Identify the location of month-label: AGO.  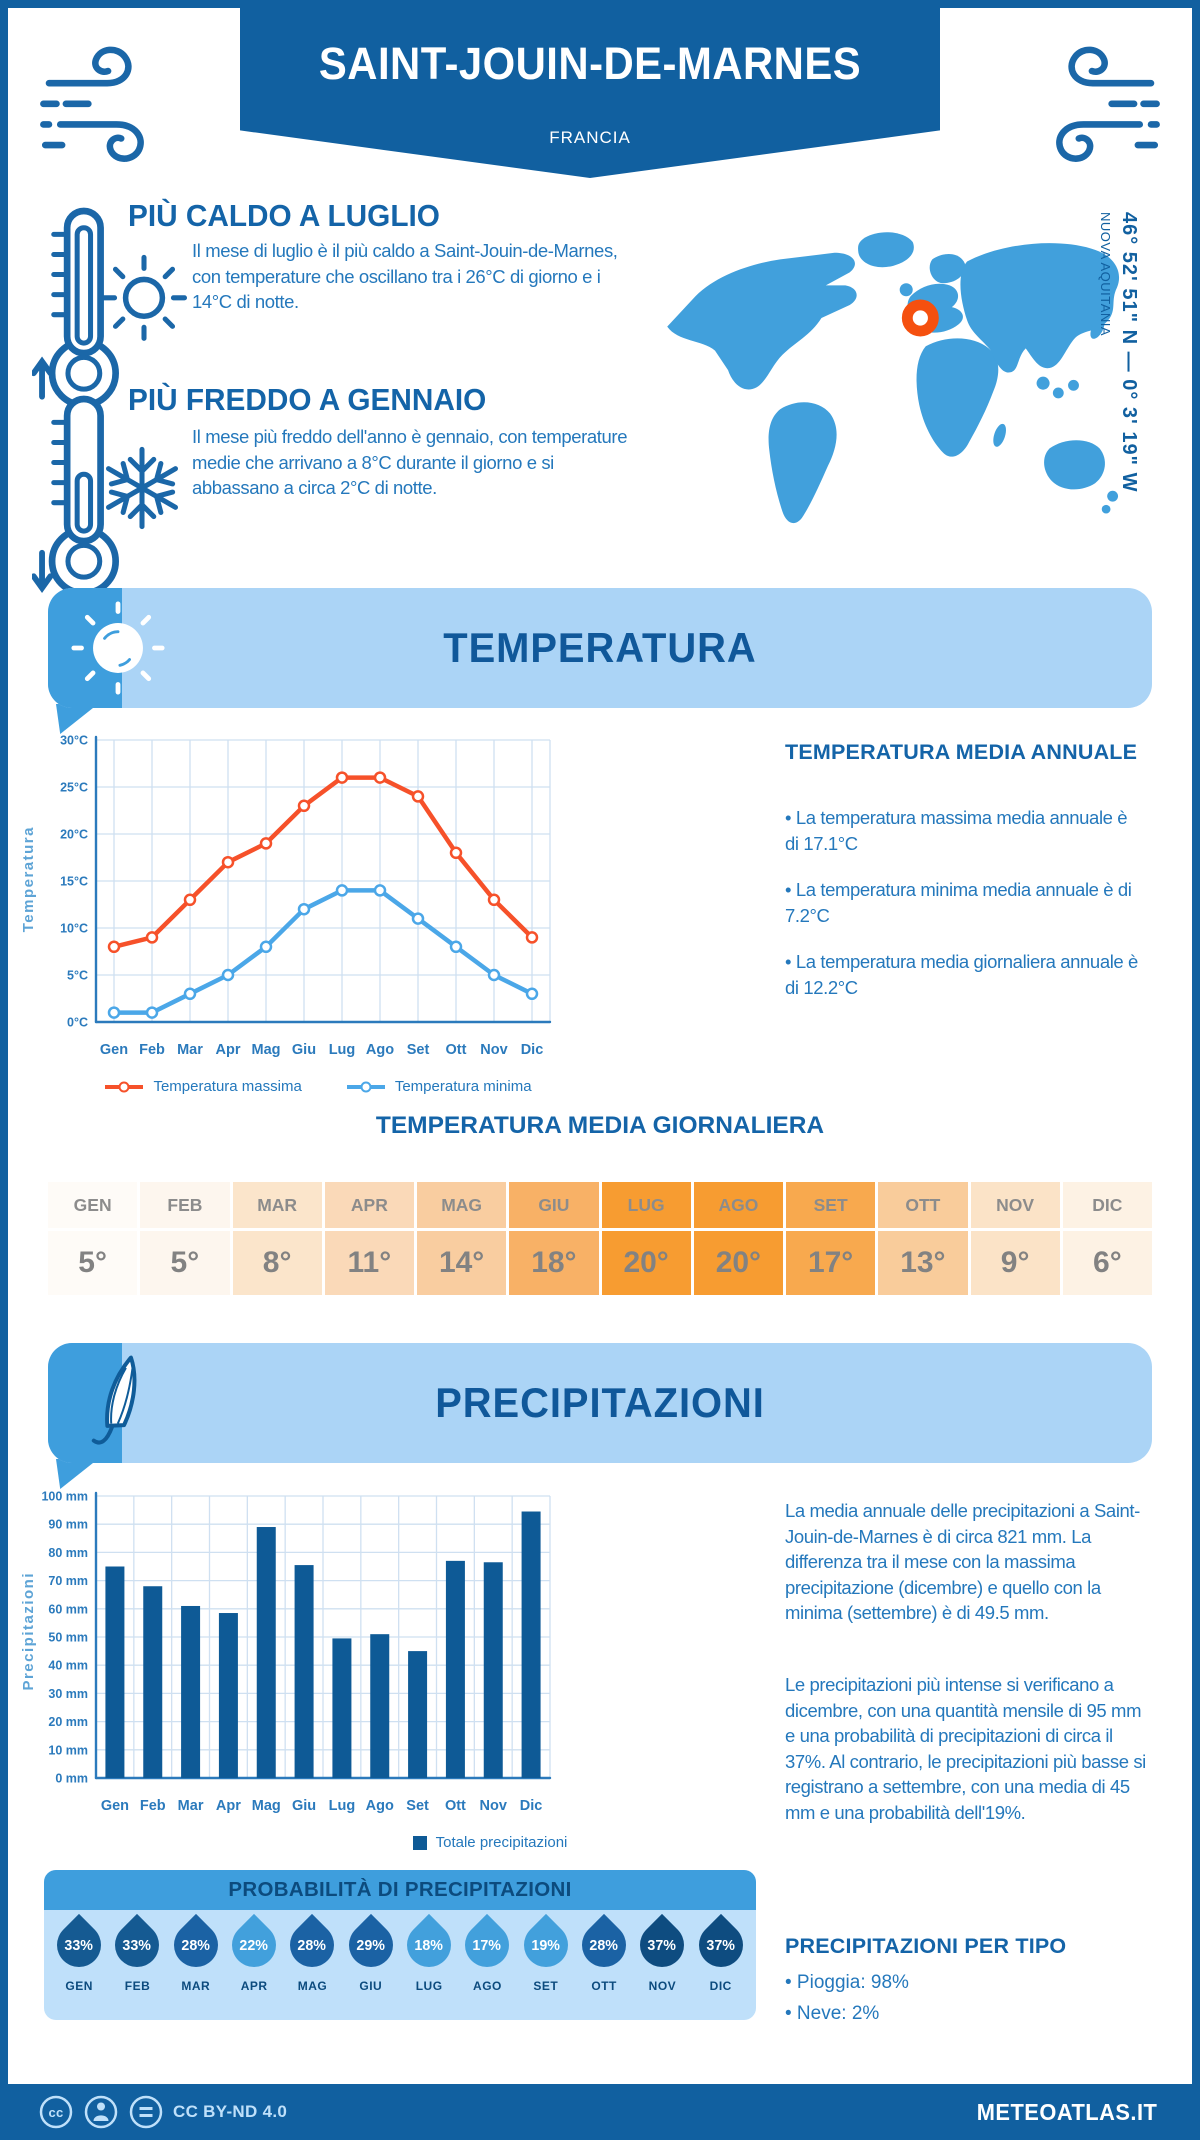
(738, 1206).